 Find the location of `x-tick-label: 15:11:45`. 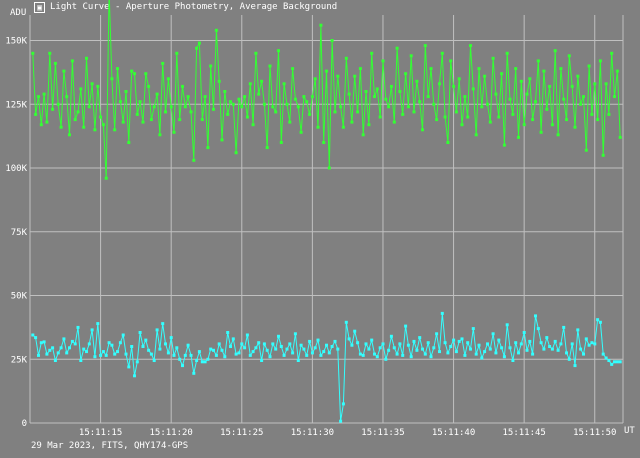

x-tick-label: 15:11:45 is located at coordinates (523, 433).